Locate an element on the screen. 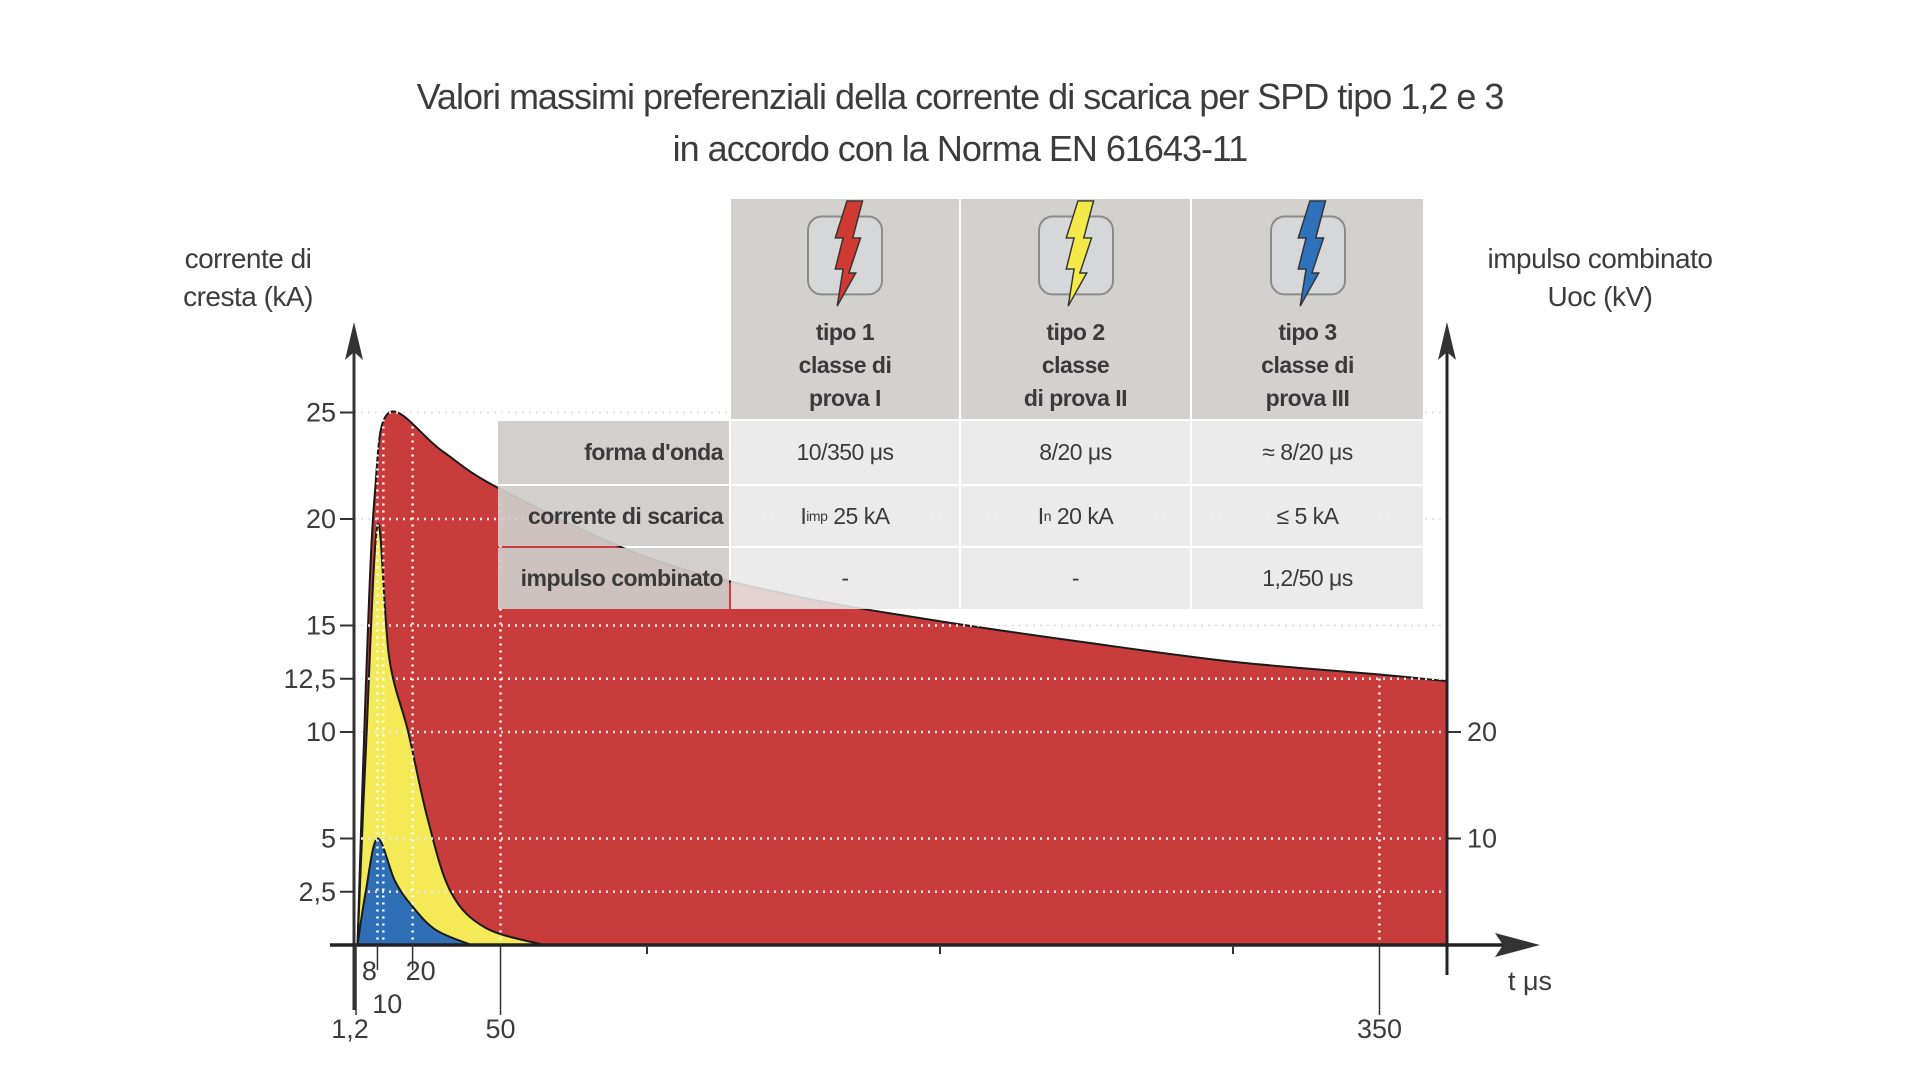 The height and width of the screenshot is (1073, 1920). yellow-lightning-icon is located at coordinates (1075, 253).